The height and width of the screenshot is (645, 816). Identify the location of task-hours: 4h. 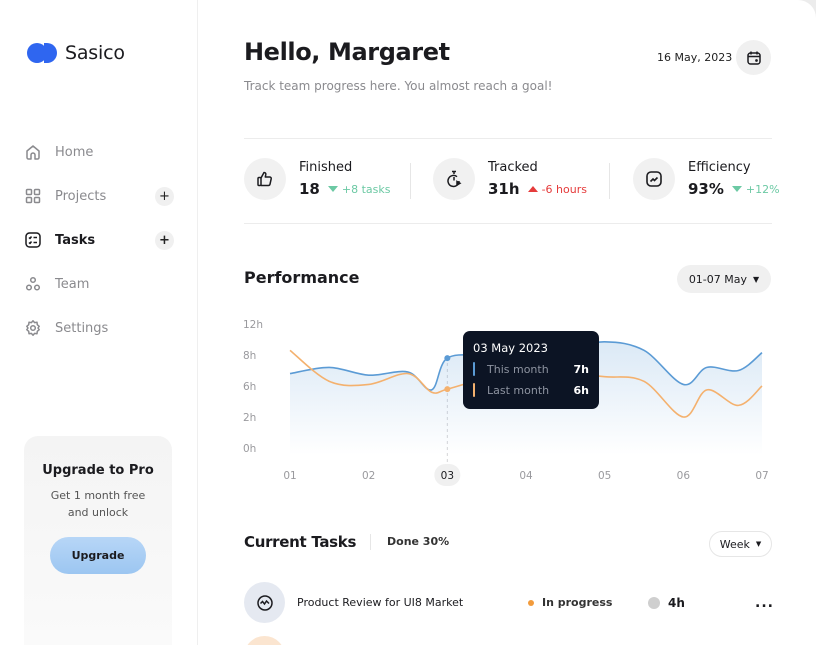
(666, 603).